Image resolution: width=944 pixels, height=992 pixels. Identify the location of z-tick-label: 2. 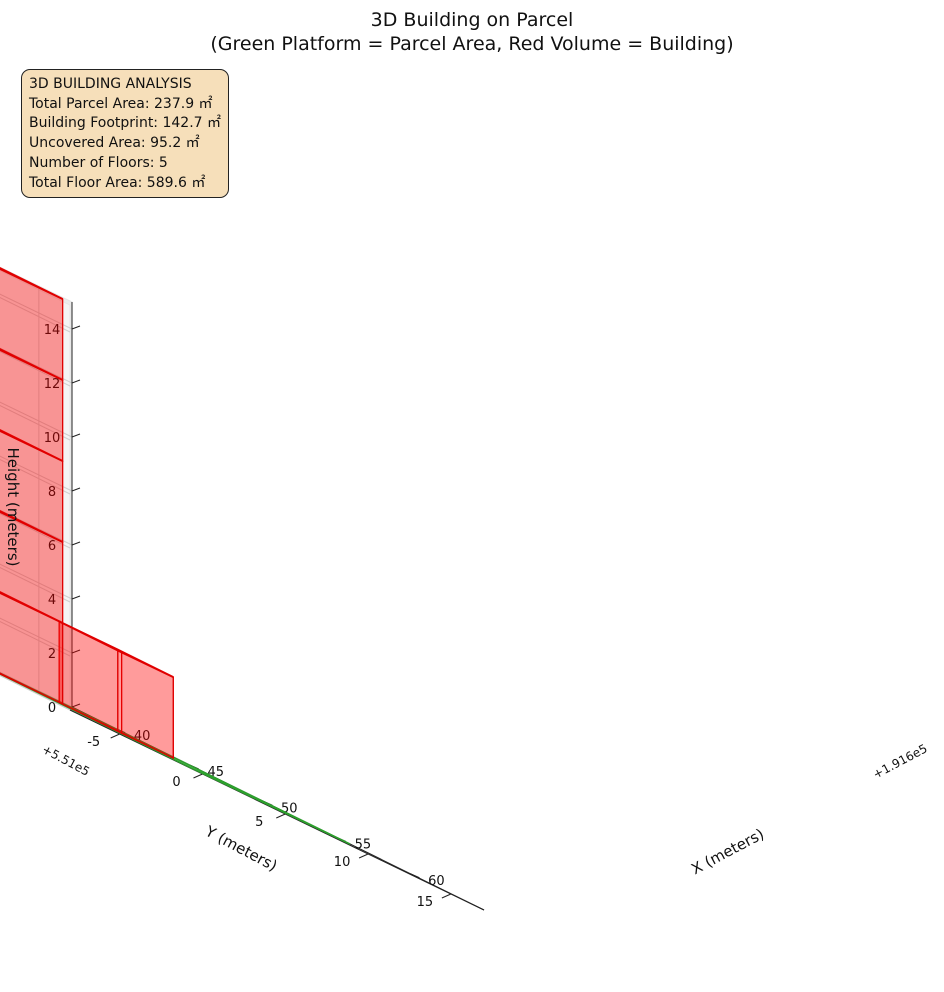
(52, 654).